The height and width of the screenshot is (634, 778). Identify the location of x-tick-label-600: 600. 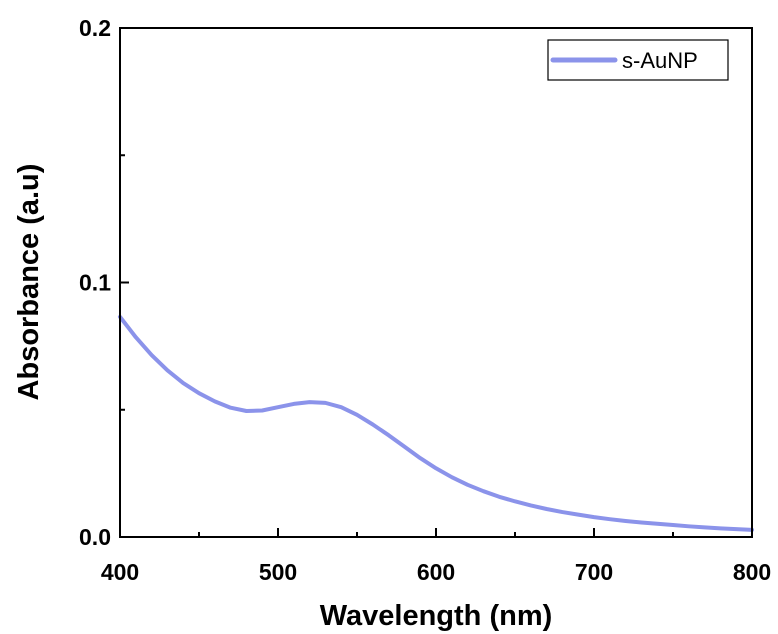
(436, 572).